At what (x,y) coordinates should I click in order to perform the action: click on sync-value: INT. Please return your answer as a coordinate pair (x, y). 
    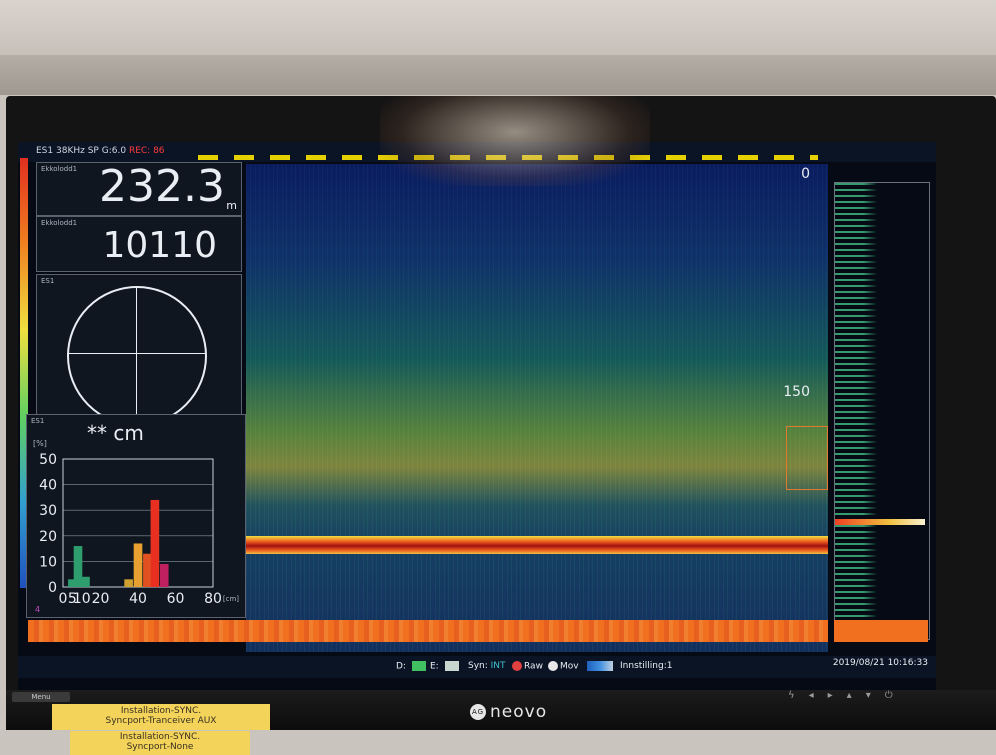
    Looking at the image, I should click on (498, 666).